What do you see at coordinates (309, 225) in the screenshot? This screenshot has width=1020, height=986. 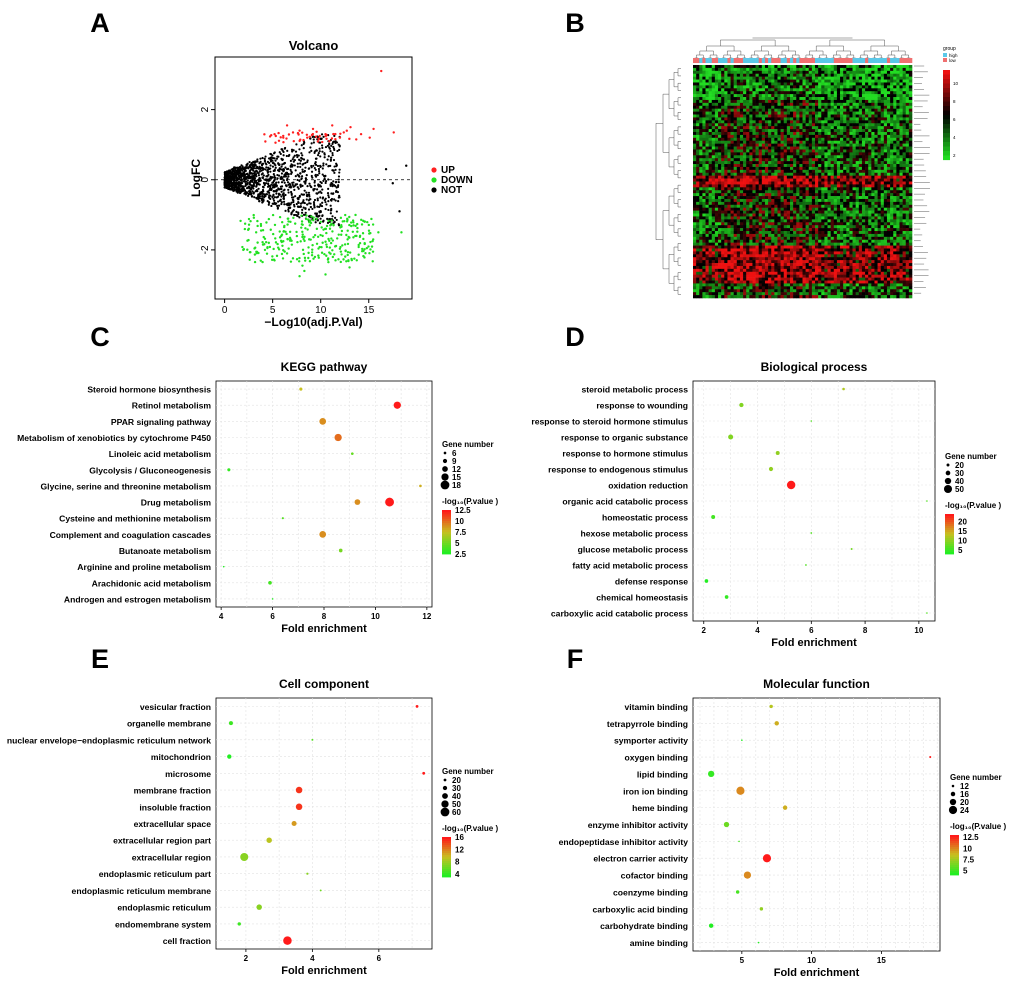 I see `down-point` at bounding box center [309, 225].